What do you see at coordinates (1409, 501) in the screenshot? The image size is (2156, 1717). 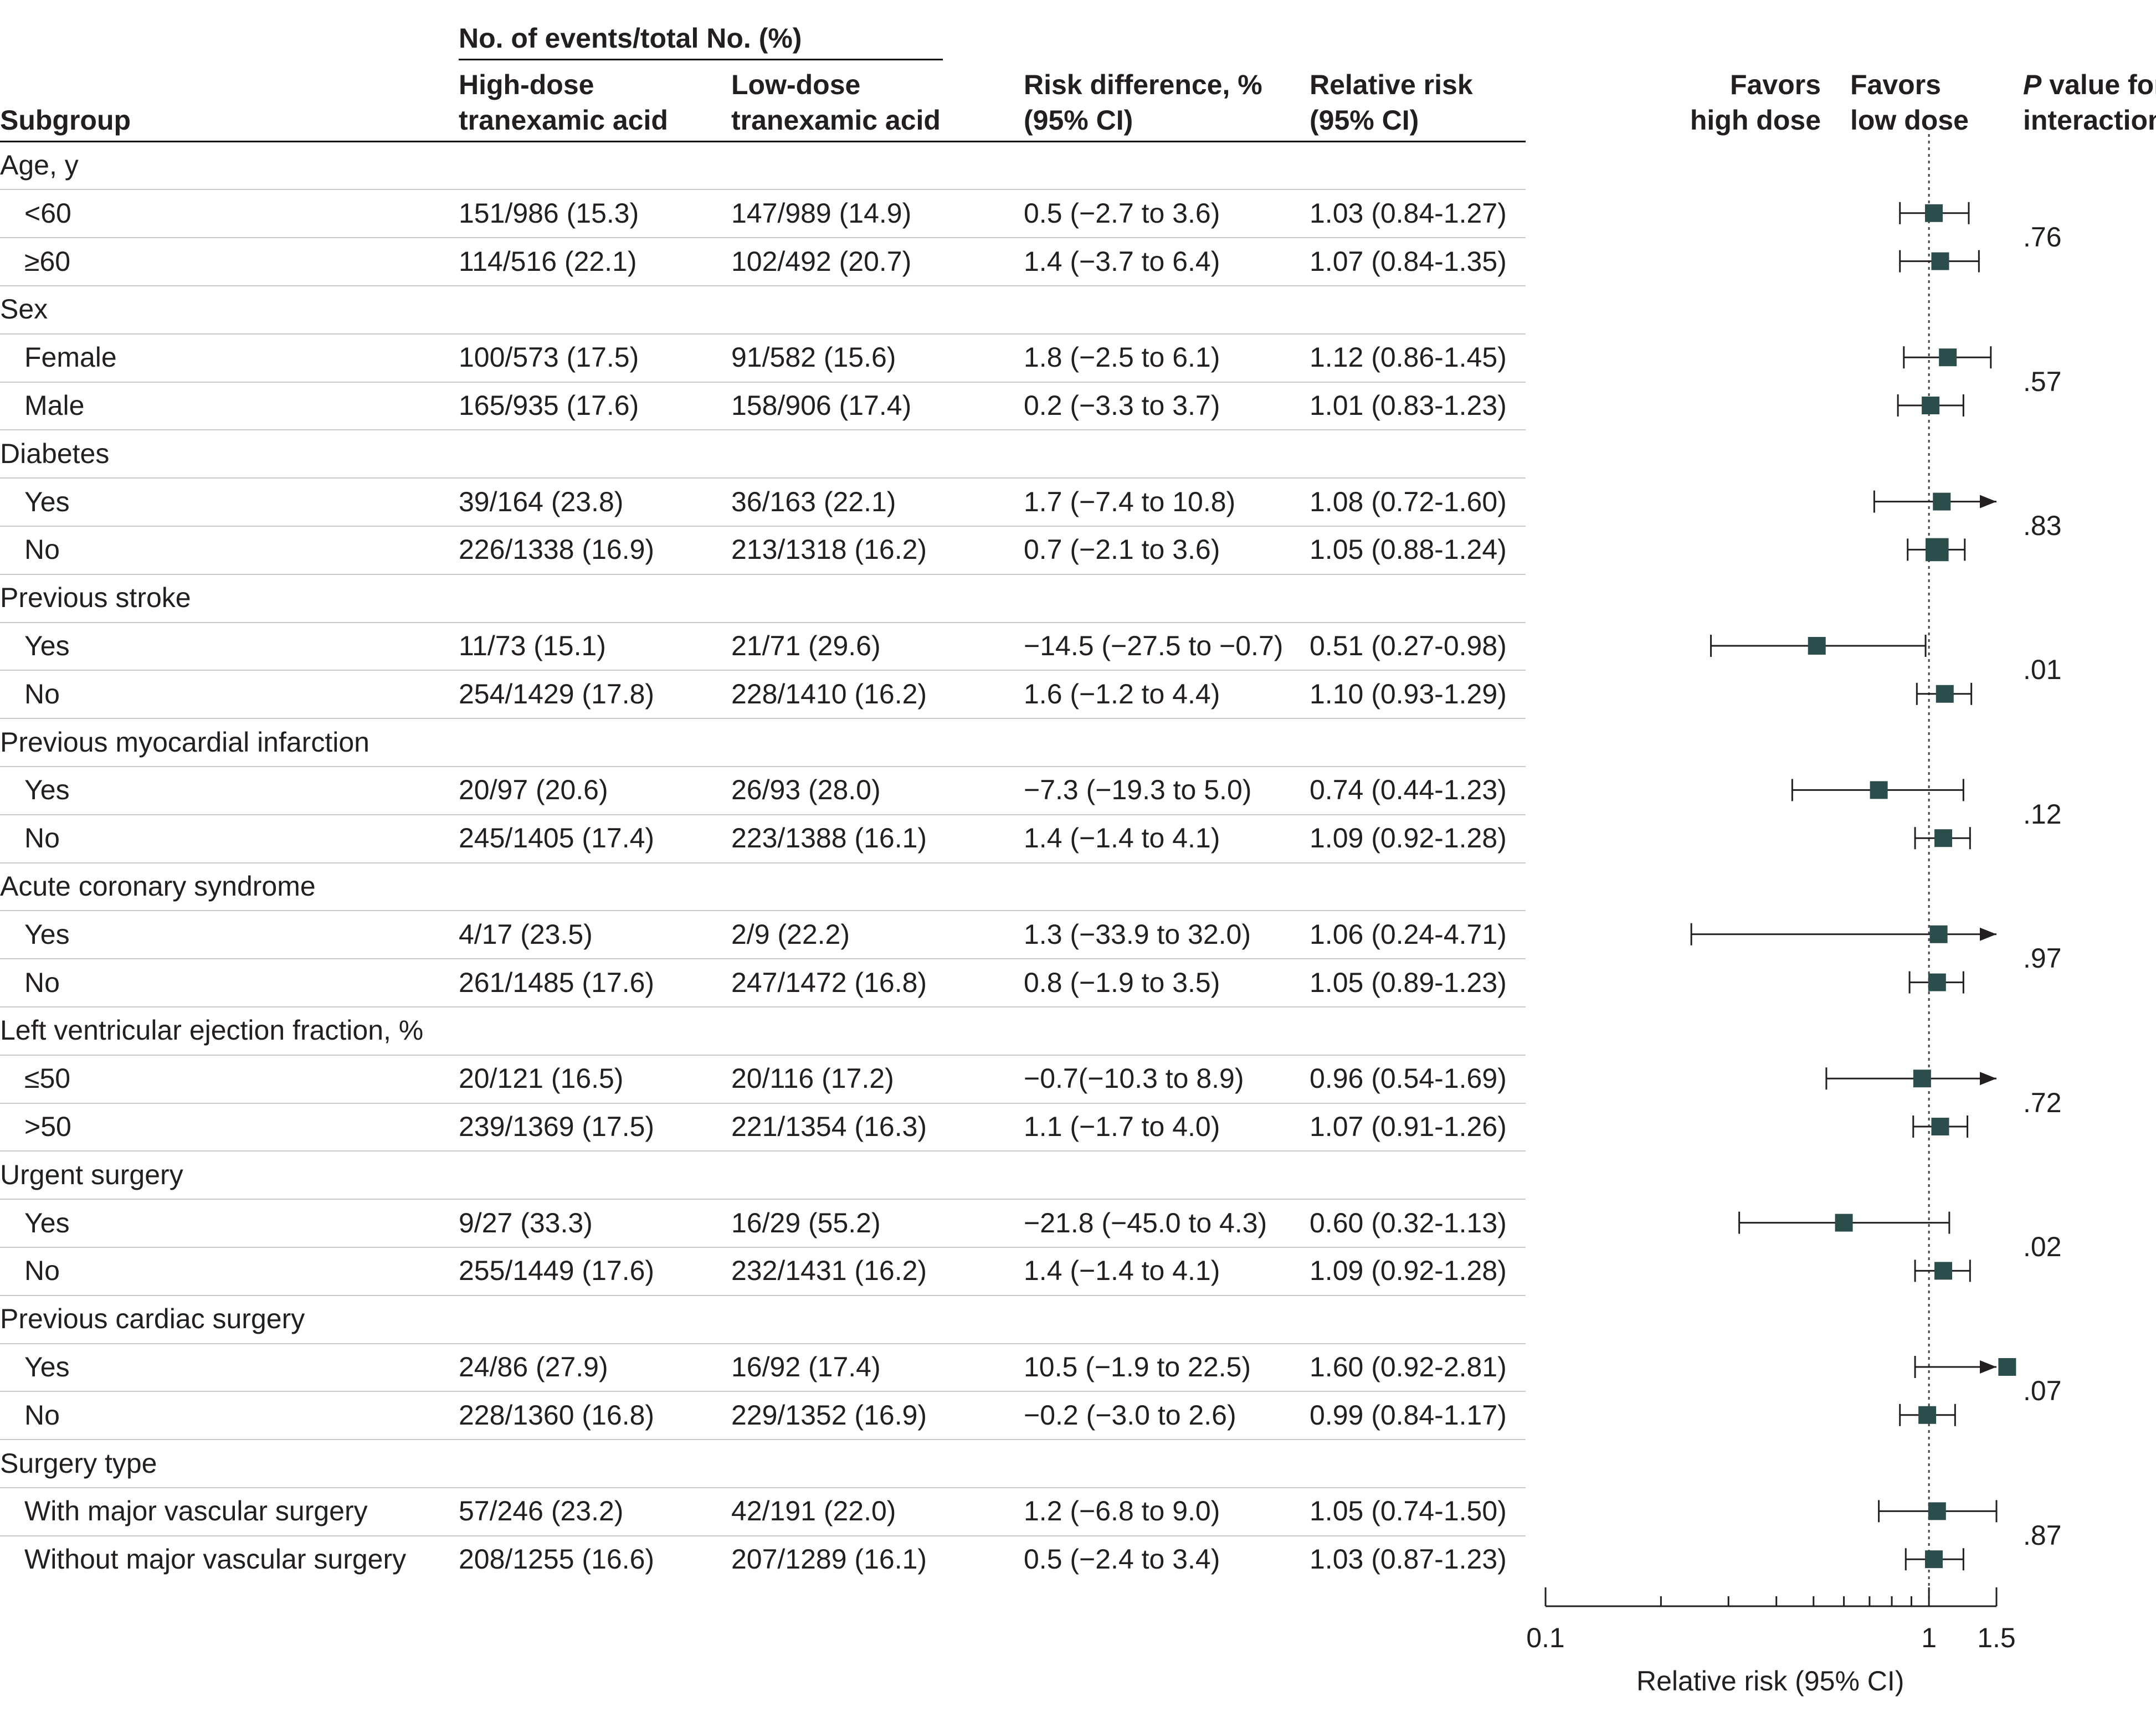 I see `relative-risk-value: 1.08 (0.72-1.60)` at bounding box center [1409, 501].